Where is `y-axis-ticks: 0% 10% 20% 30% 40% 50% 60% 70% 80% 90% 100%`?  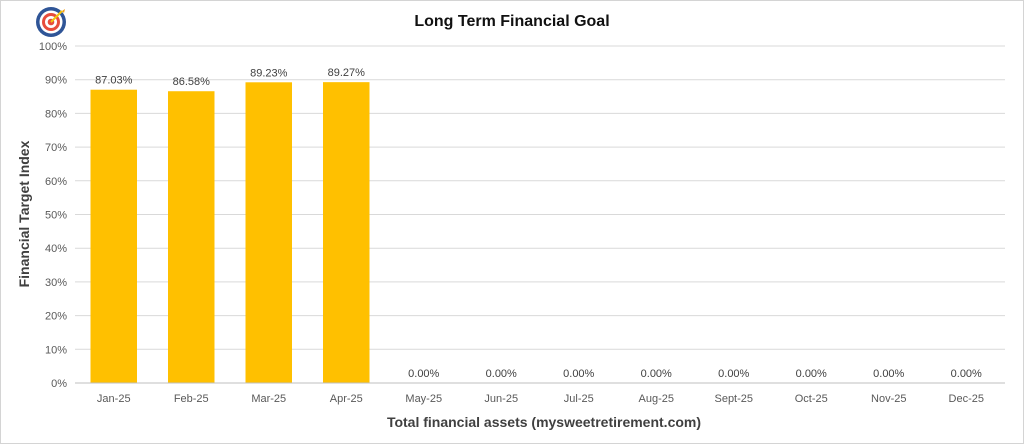
y-axis-ticks: 0% 10% 20% 30% 40% 50% 60% 70% 80% 90% 100% is located at coordinates (53, 215).